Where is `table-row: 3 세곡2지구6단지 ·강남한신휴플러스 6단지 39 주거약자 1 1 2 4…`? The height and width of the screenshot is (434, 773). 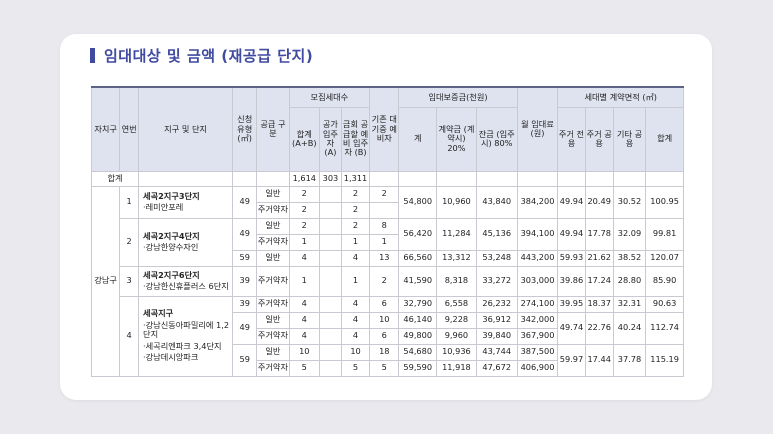 table-row: 3 세곡2지구6단지 ·강남한신휴플러스 6단지 39 주거약자 1 1 2 4… is located at coordinates (388, 281).